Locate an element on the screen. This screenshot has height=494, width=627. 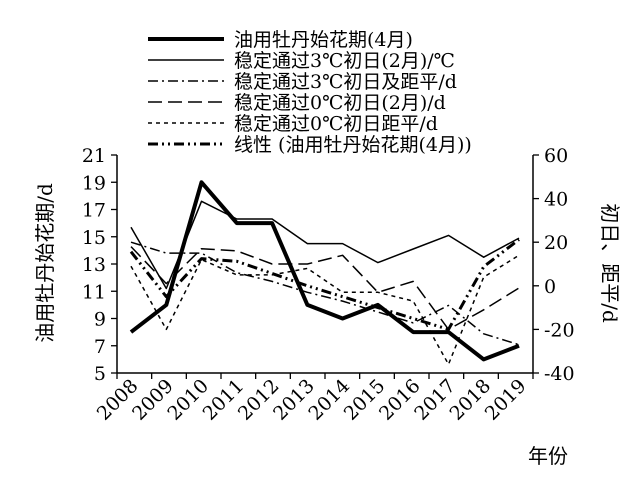
legend-label-2: 稳定通过3℃初日(2月)/℃ is located at coordinates (344, 61).